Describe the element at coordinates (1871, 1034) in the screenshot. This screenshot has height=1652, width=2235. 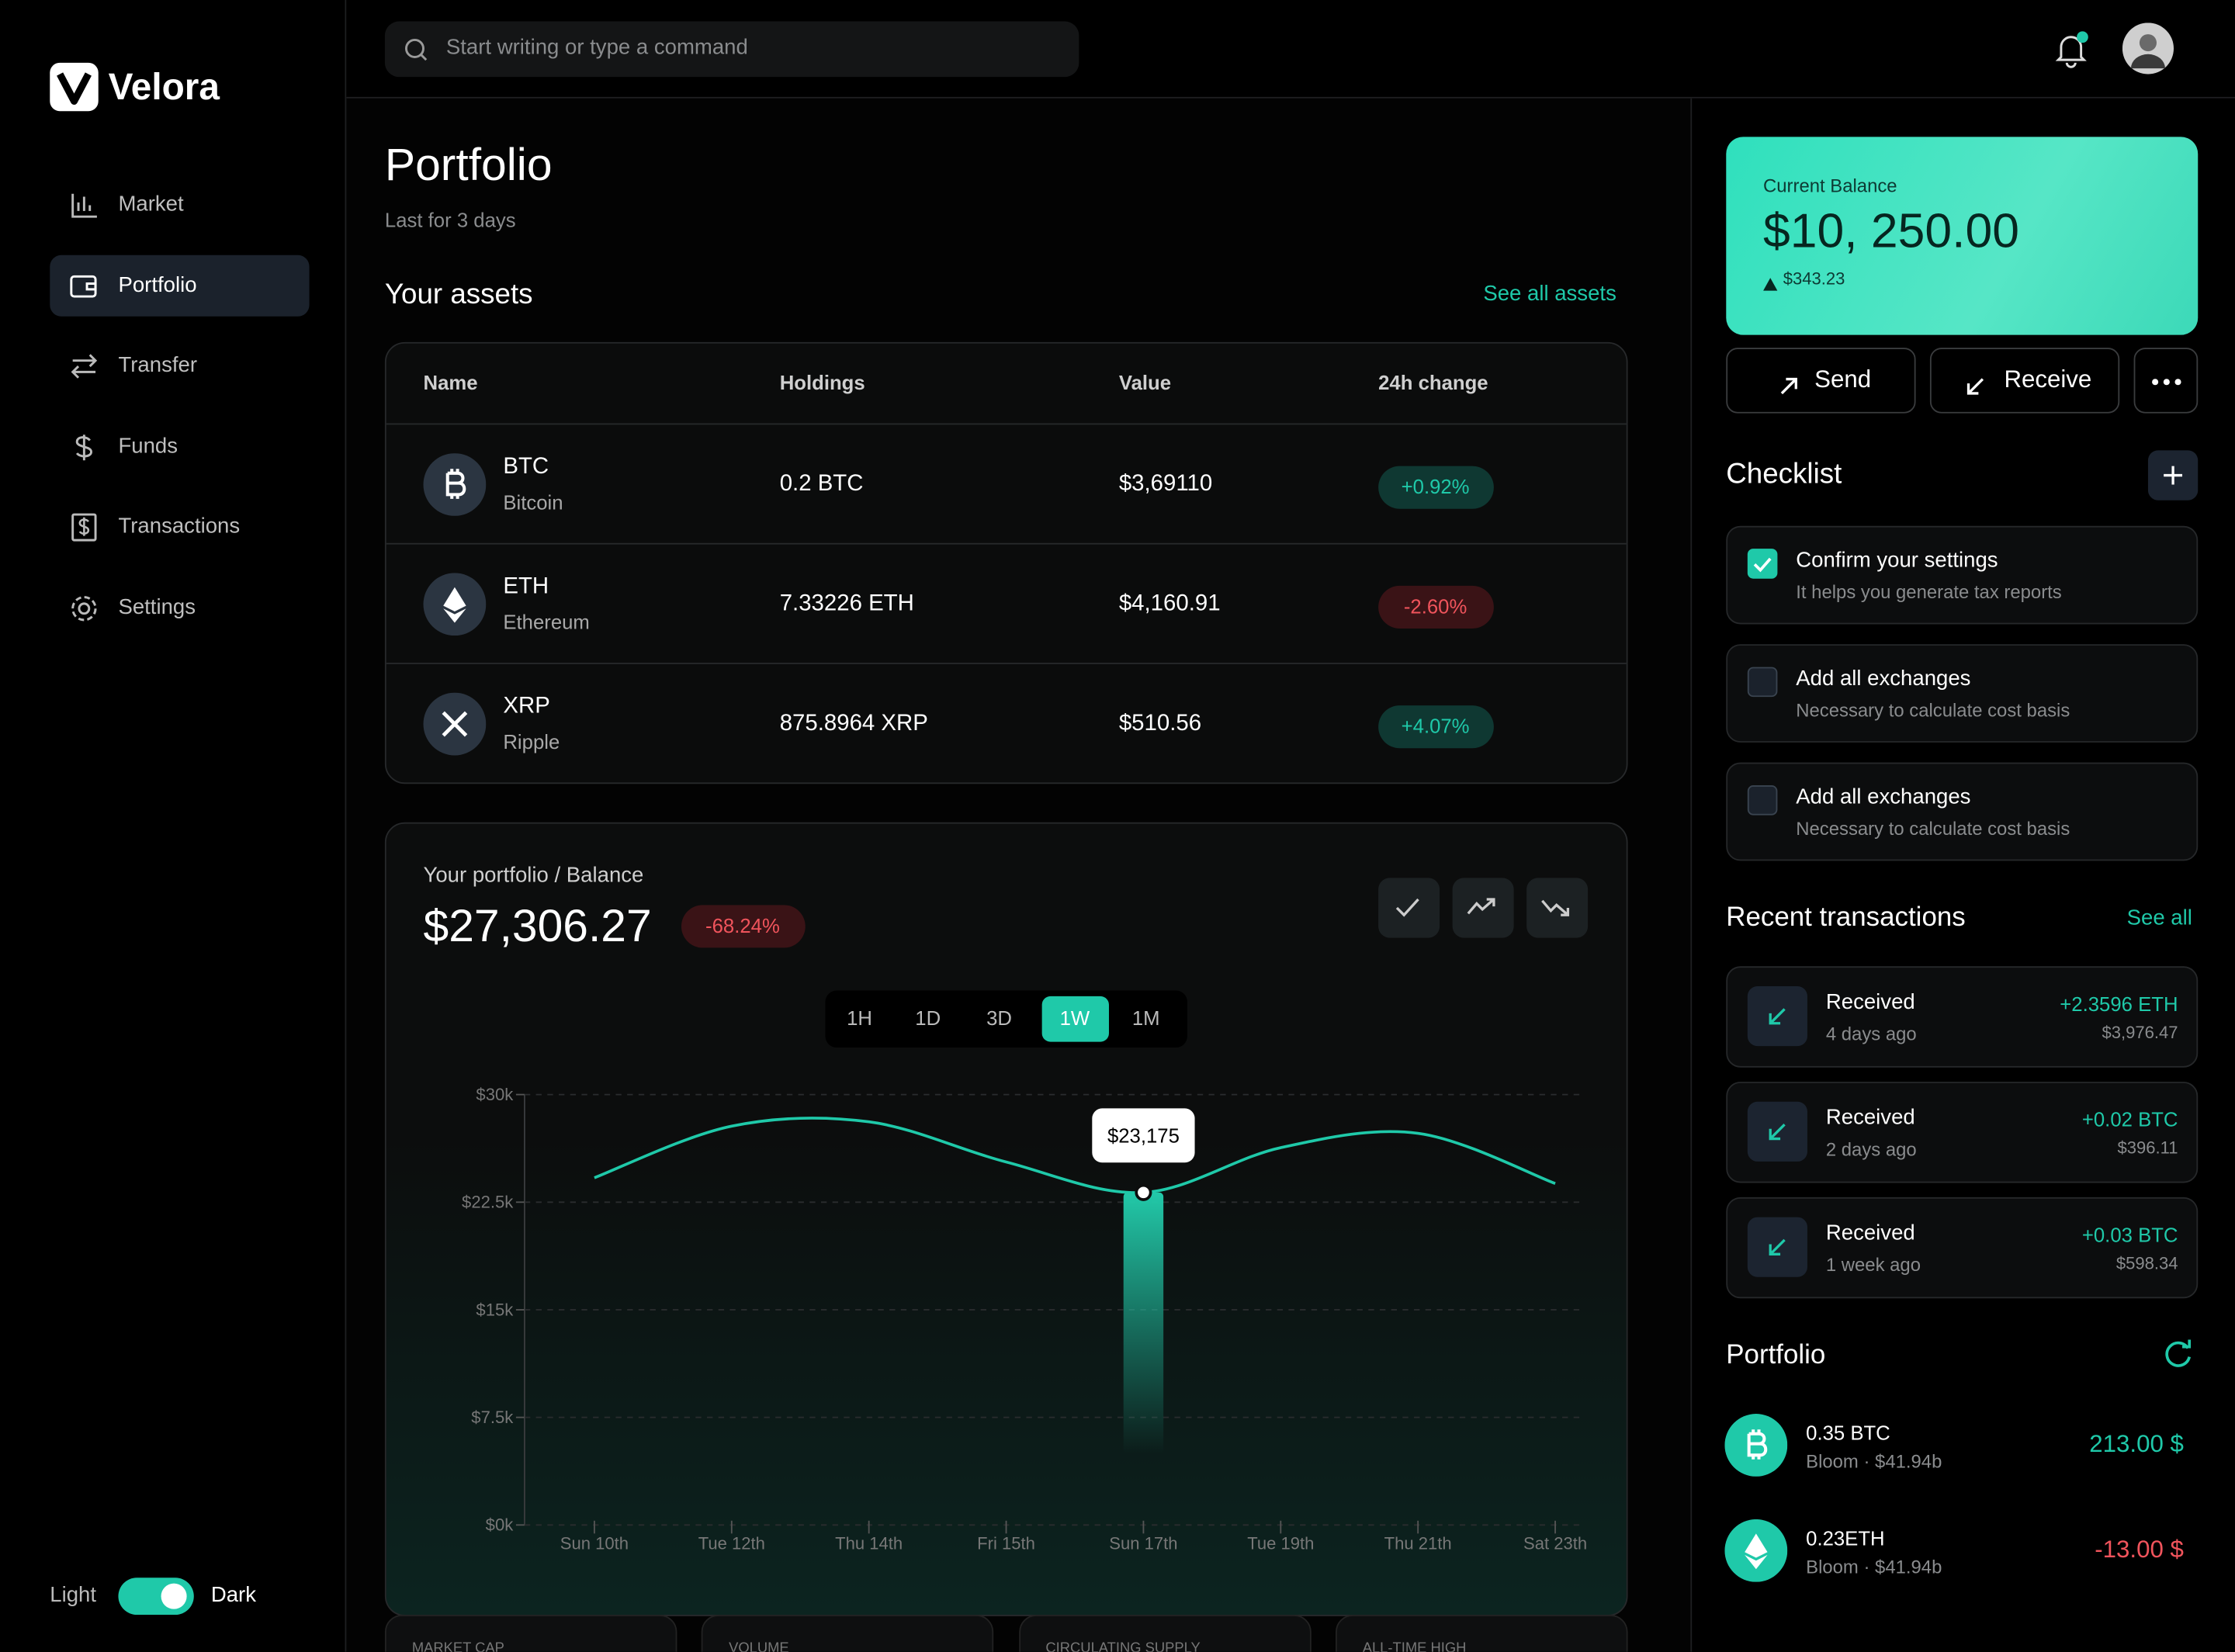
I see `transaction-time: 4 days ago` at that location.